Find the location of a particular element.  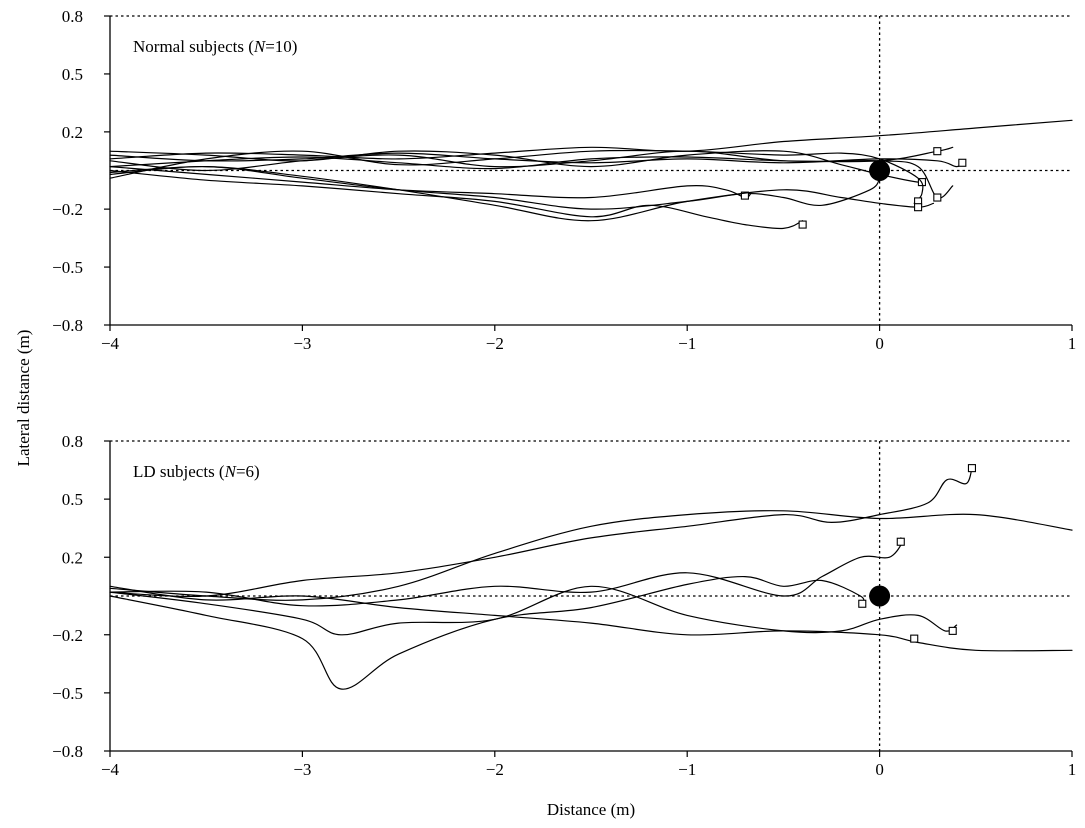

panel-title-part: =10) is located at coordinates (281, 46).